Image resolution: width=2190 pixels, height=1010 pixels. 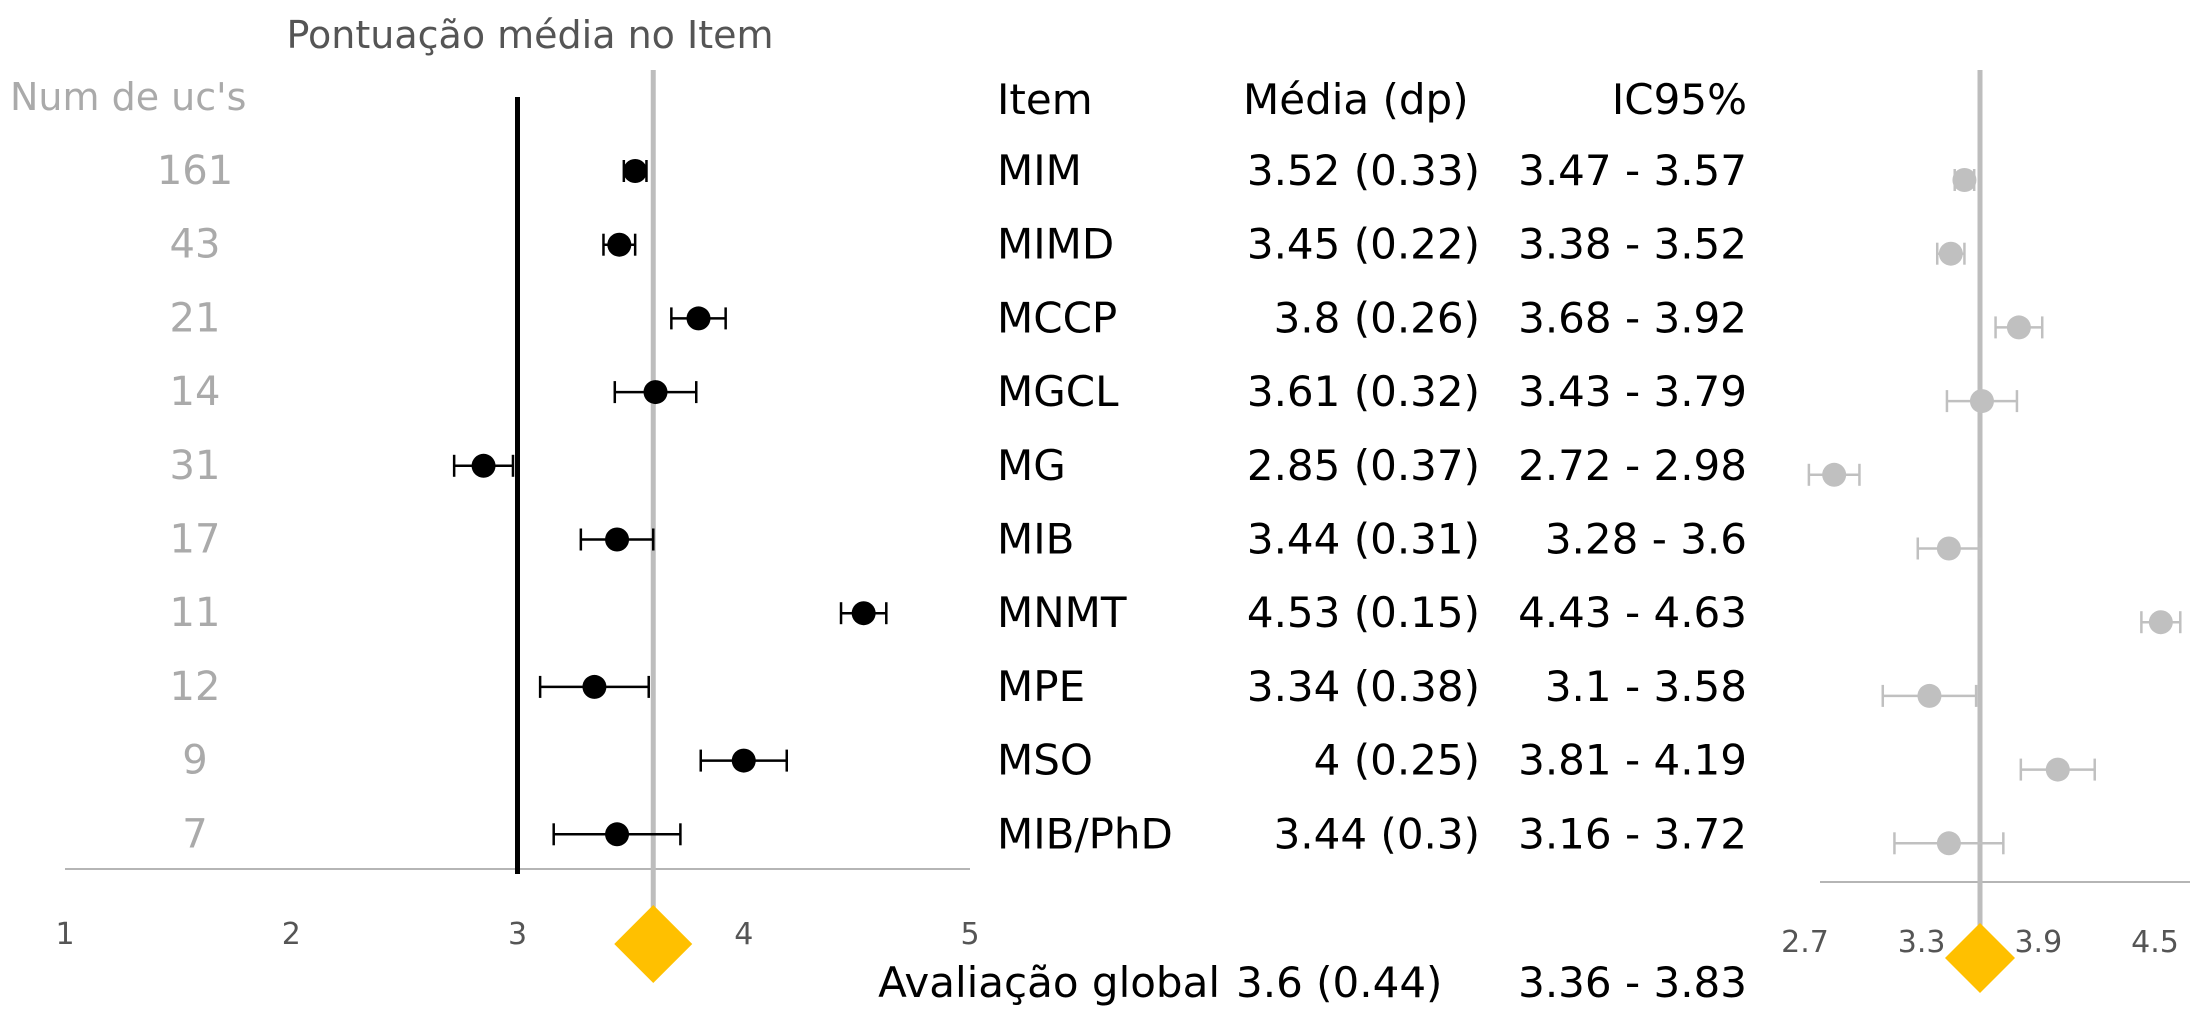 What do you see at coordinates (969, 934) in the screenshot?
I see `left-x-tick-label: 5` at bounding box center [969, 934].